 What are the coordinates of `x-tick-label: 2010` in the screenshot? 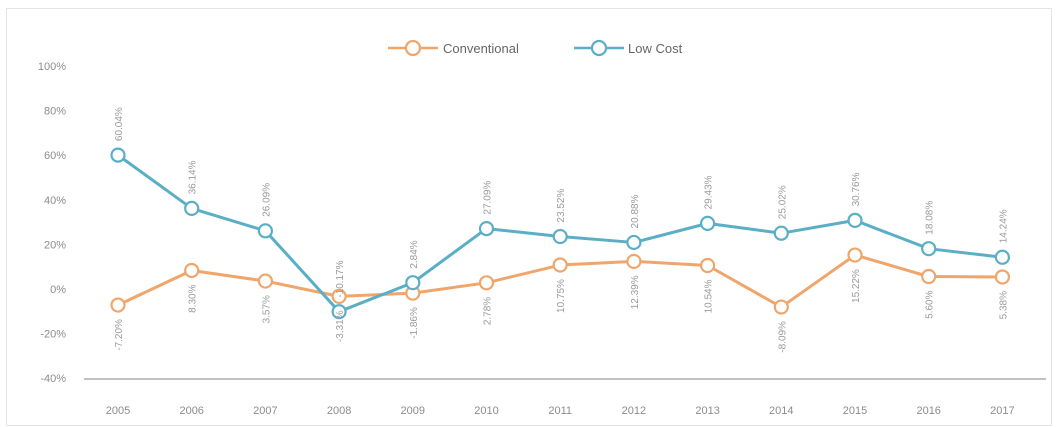 It's located at (486, 411).